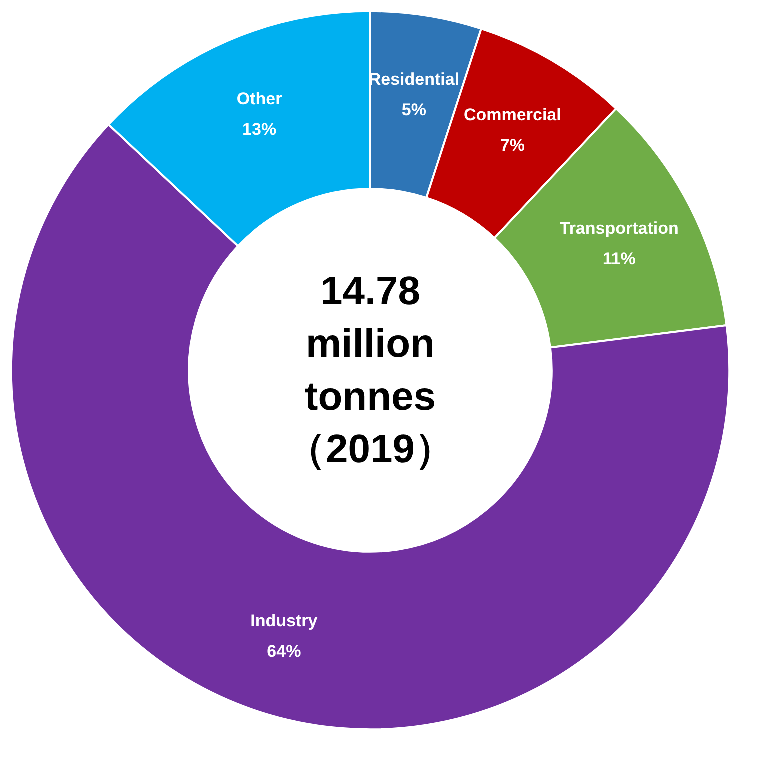 Image resolution: width=757 pixels, height=757 pixels. Describe the element at coordinates (414, 110) in the screenshot. I see `data-label: 5%` at that location.